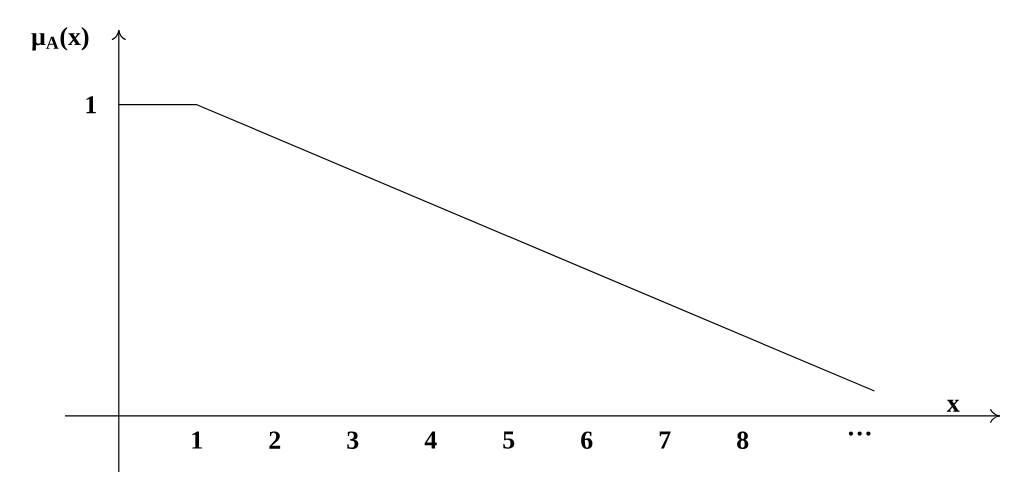 The height and width of the screenshot is (496, 1009). I want to click on x-tick-label: 7, so click(665, 440).